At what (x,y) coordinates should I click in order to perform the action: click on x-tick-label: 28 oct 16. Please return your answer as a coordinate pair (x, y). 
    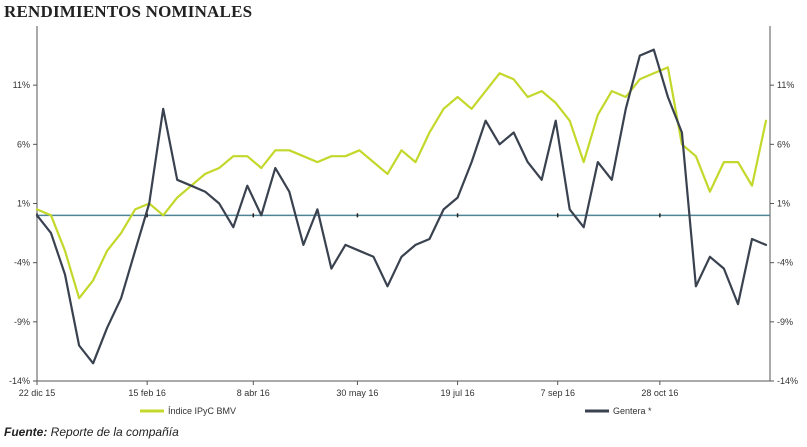
    Looking at the image, I should click on (659, 393).